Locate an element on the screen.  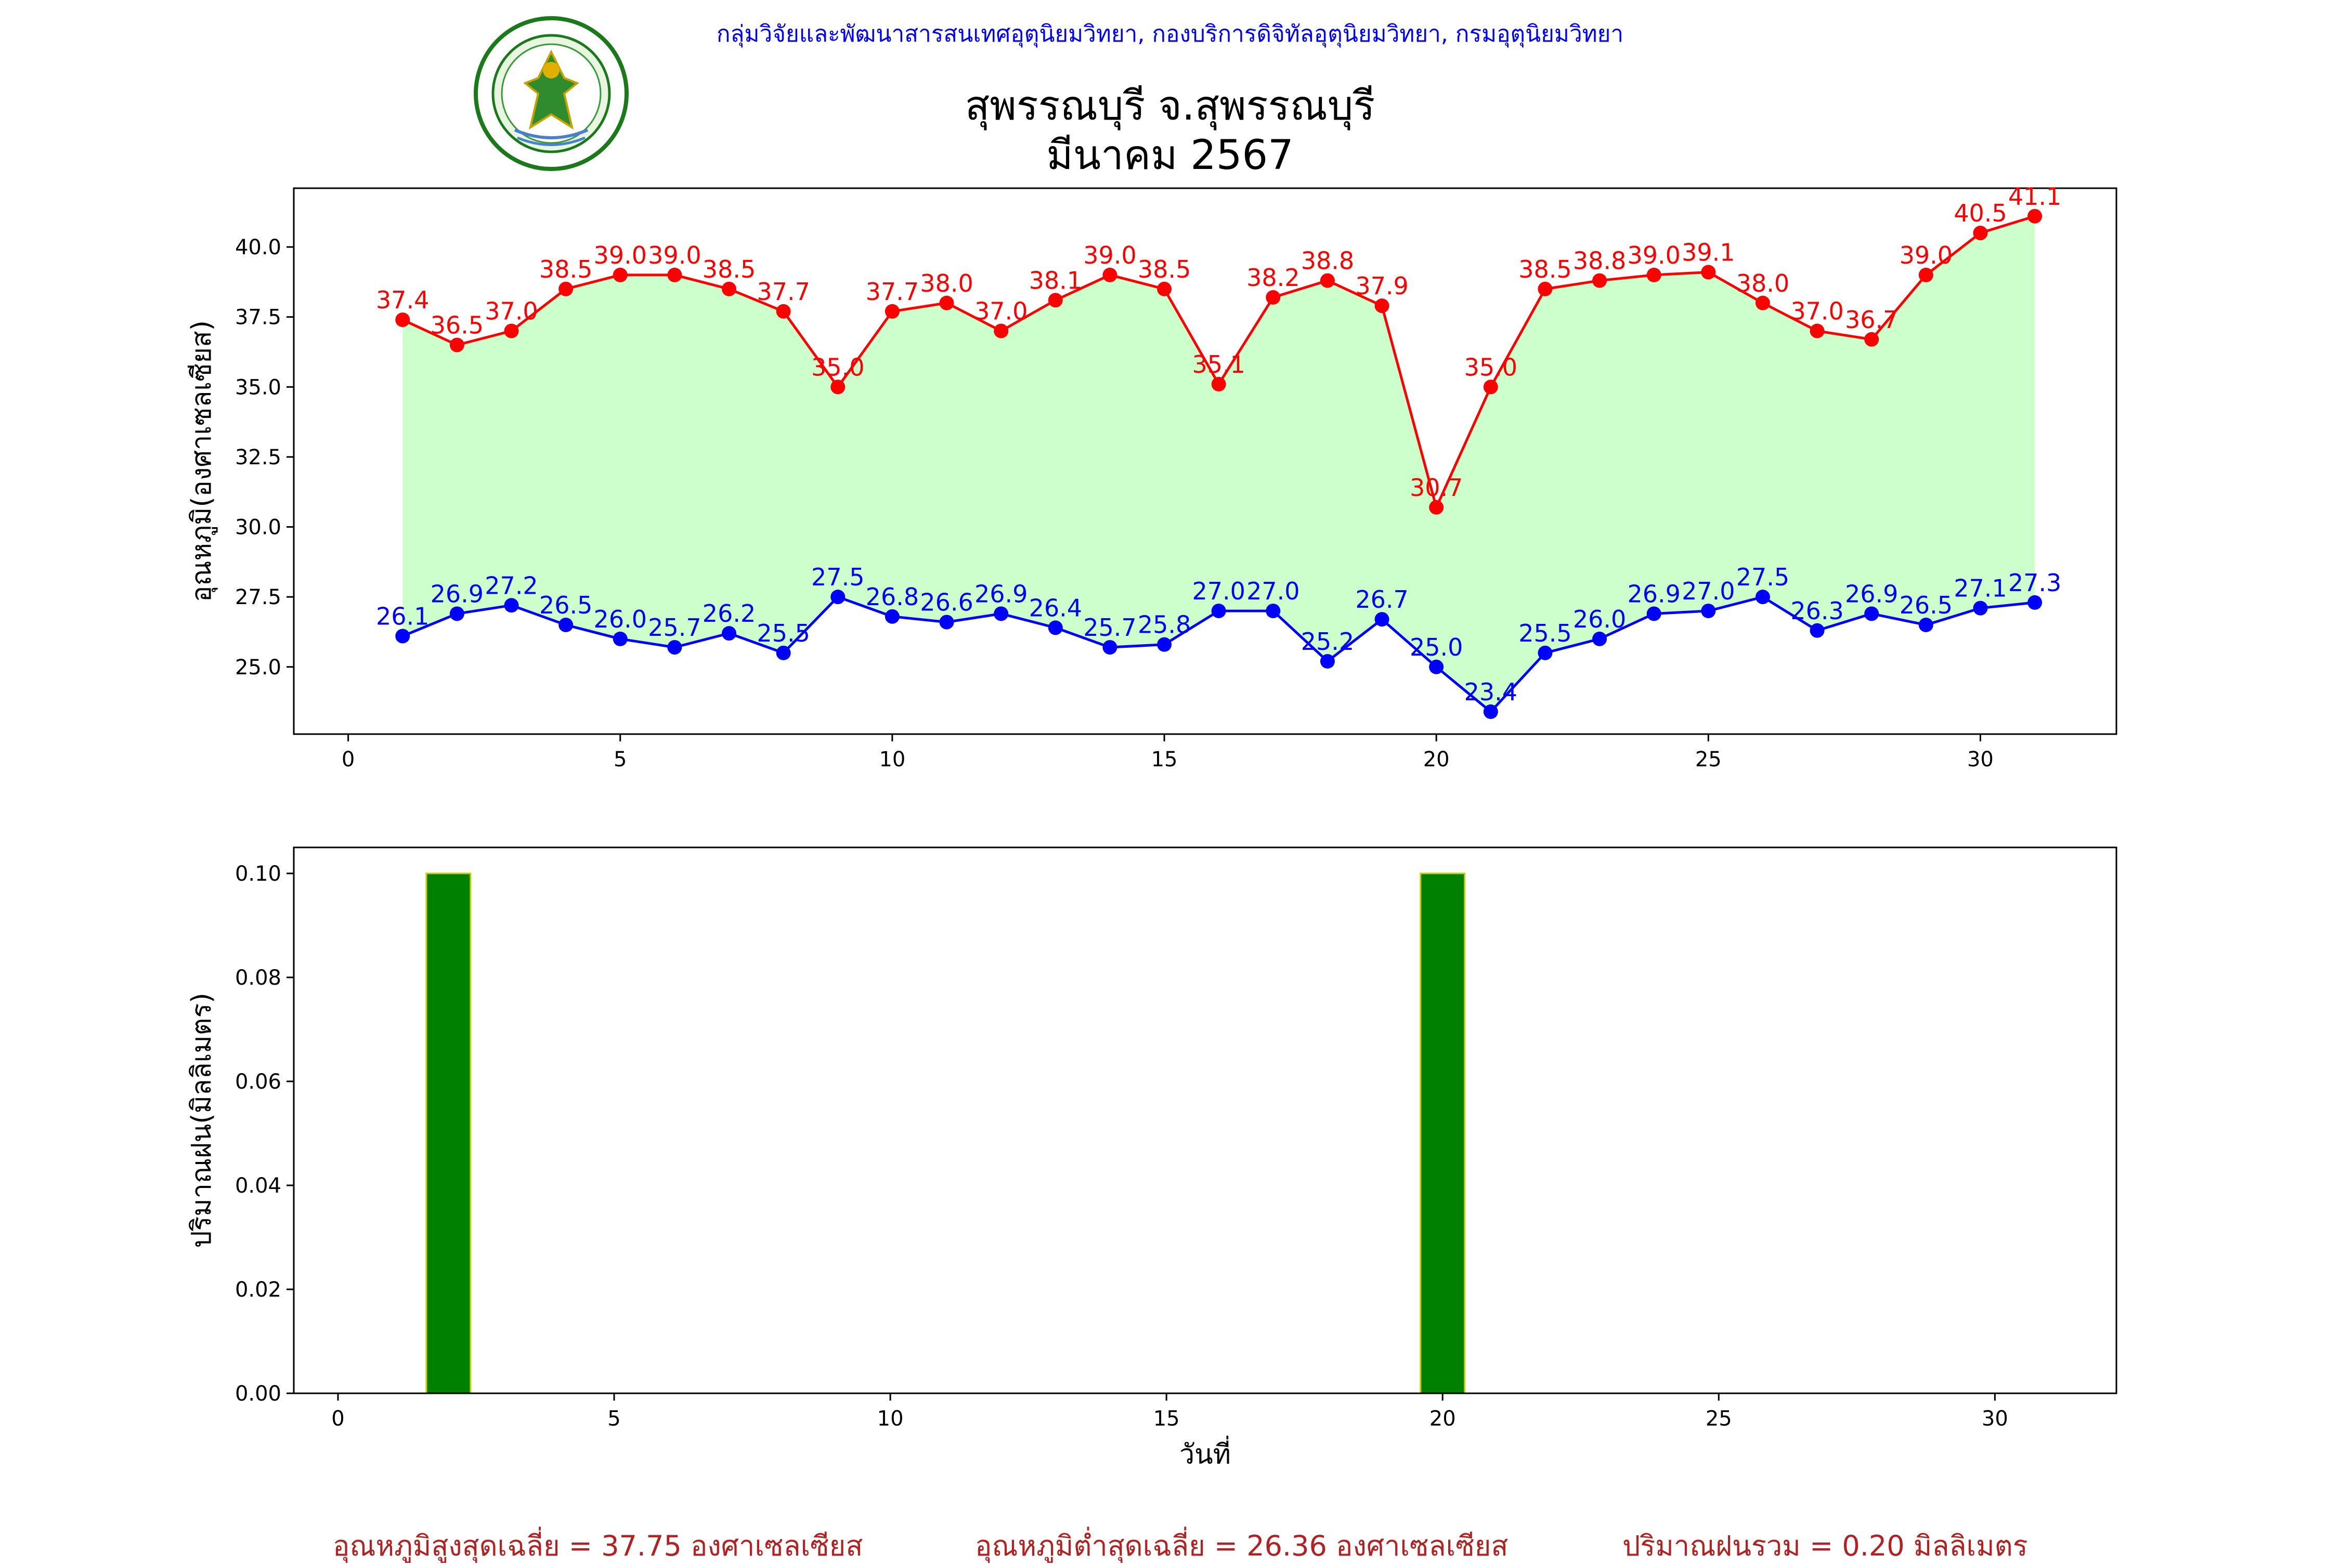
meteorological-department-logo is located at coordinates (551, 93).